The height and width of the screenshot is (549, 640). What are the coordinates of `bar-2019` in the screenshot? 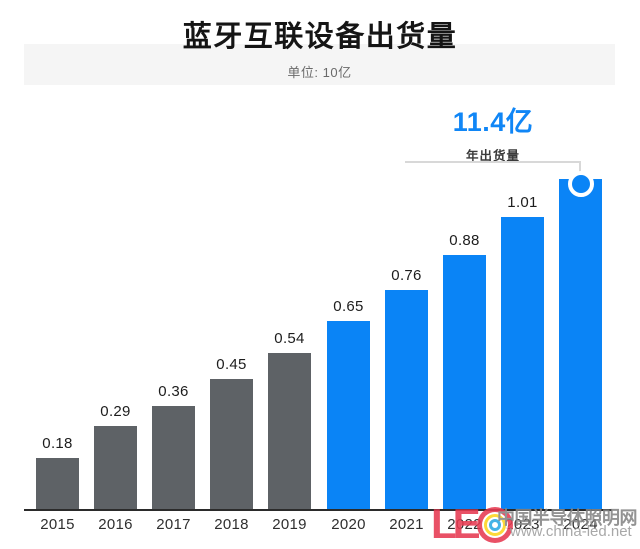 It's located at (289, 431).